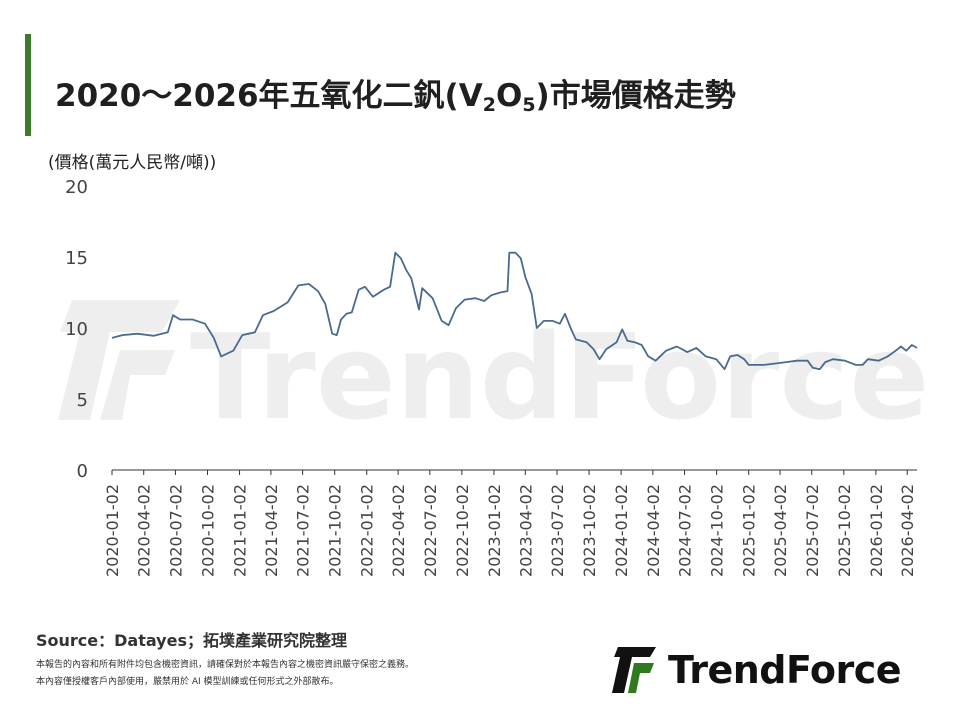 This screenshot has width=960, height=720. What do you see at coordinates (634, 670) in the screenshot?
I see `trendforce-logo-icon` at bounding box center [634, 670].